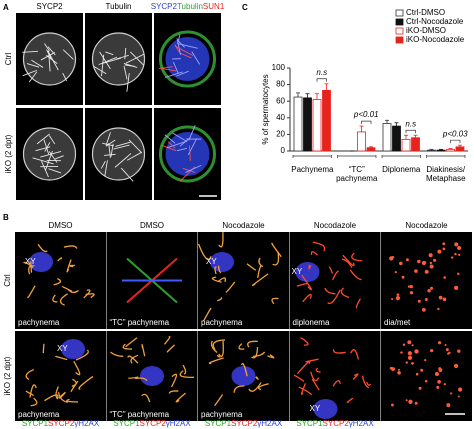  Describe the element at coordinates (280, 117) in the screenshot. I see `y-tick-label: 40` at that location.